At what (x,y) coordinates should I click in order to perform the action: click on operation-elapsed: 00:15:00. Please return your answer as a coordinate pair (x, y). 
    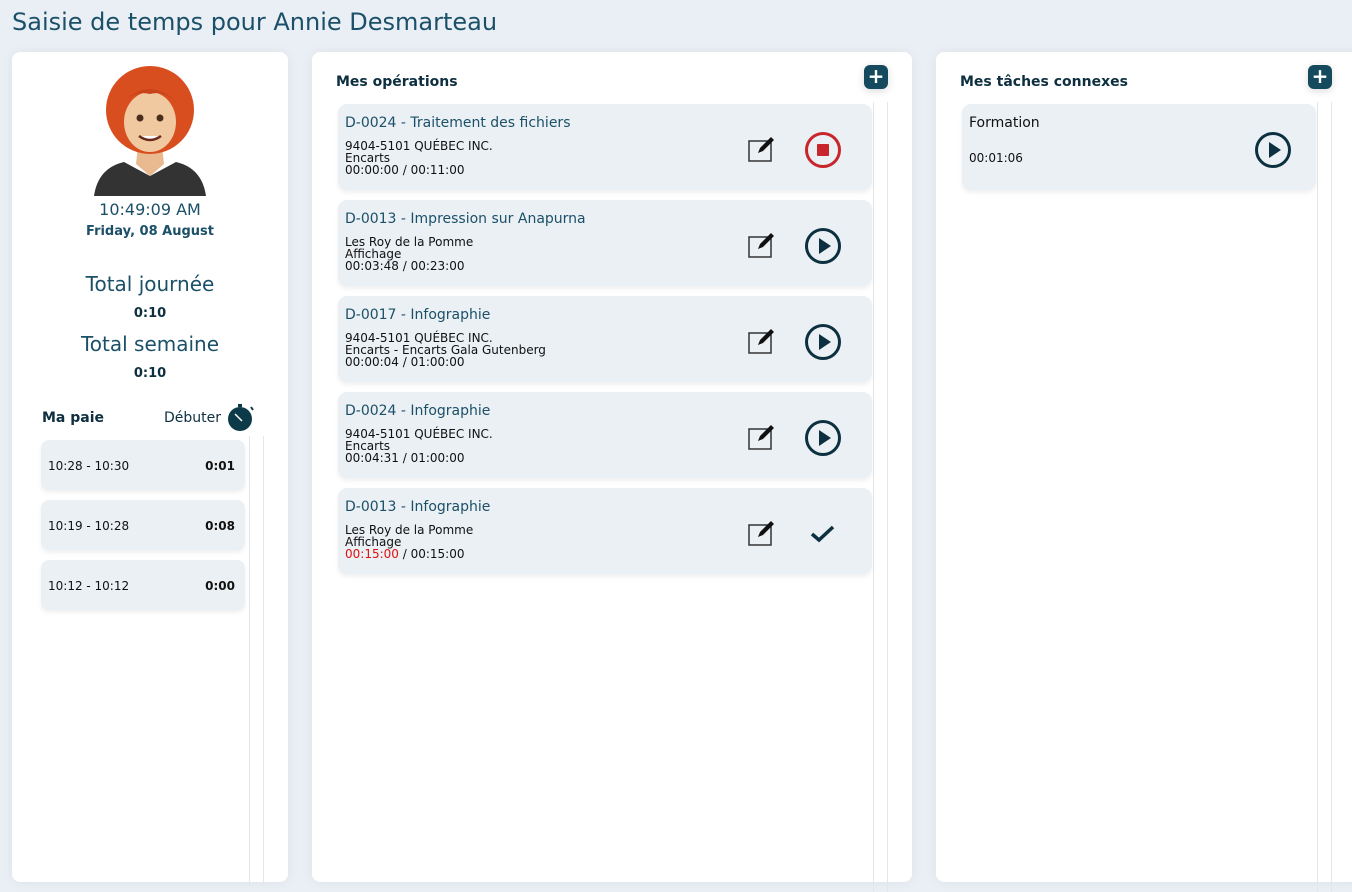
    Looking at the image, I should click on (372, 554).